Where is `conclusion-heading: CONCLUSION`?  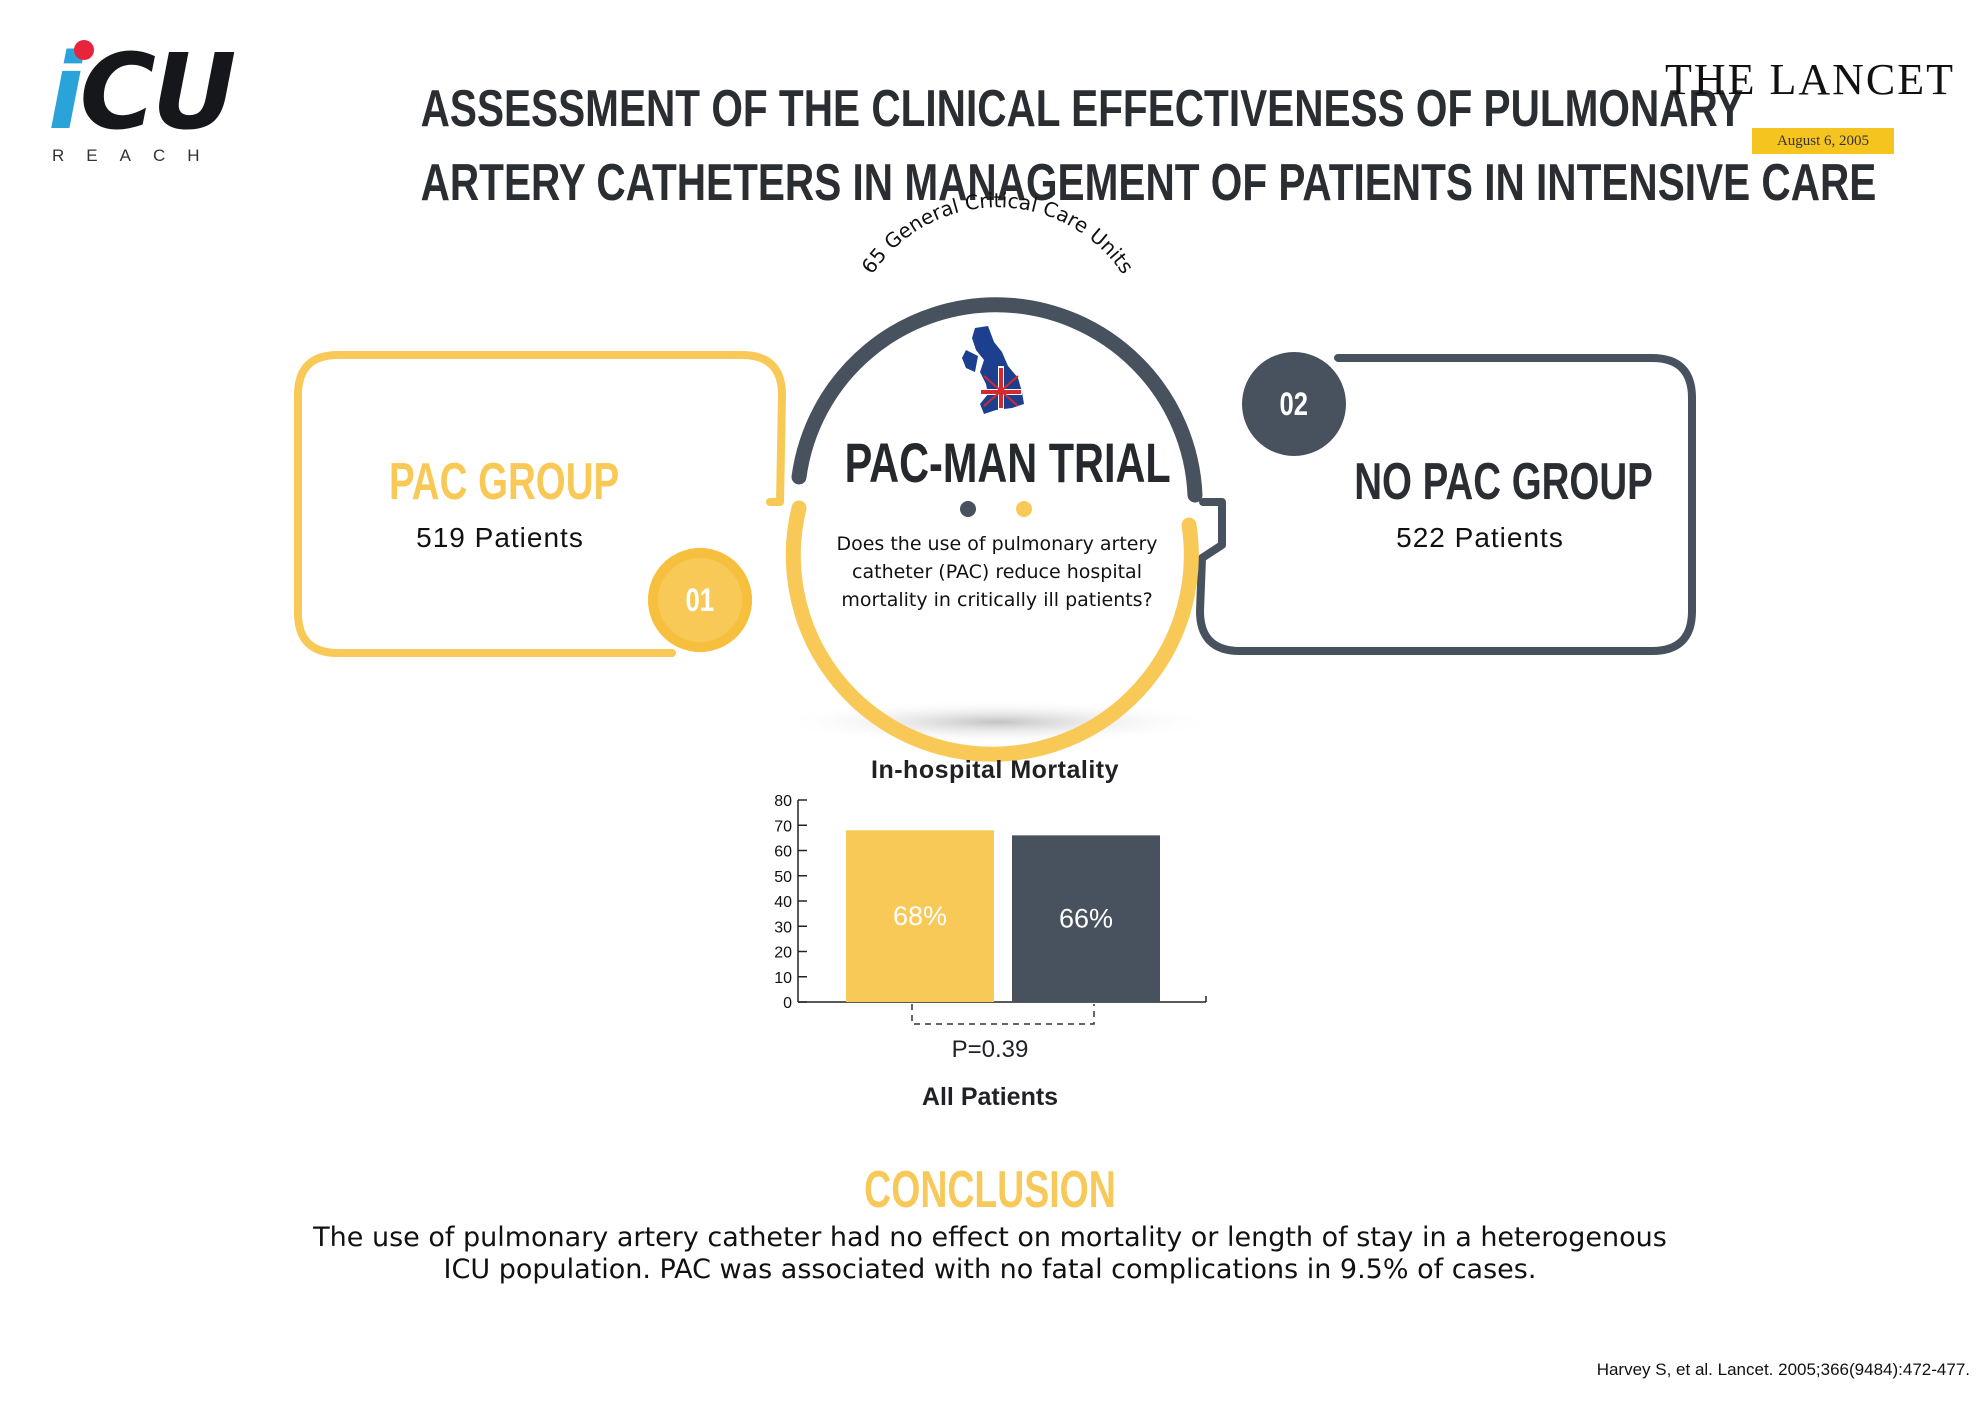 conclusion-heading: CONCLUSION is located at coordinates (990, 1190).